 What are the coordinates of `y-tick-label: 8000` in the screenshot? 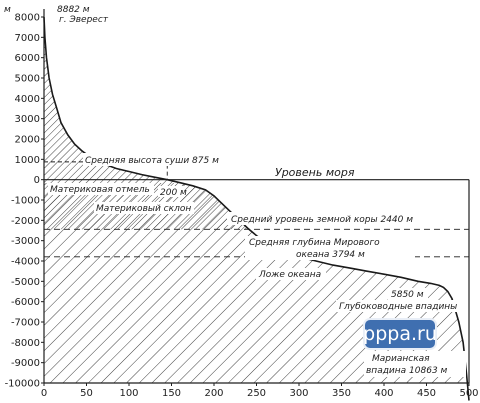 It's located at (27, 18).